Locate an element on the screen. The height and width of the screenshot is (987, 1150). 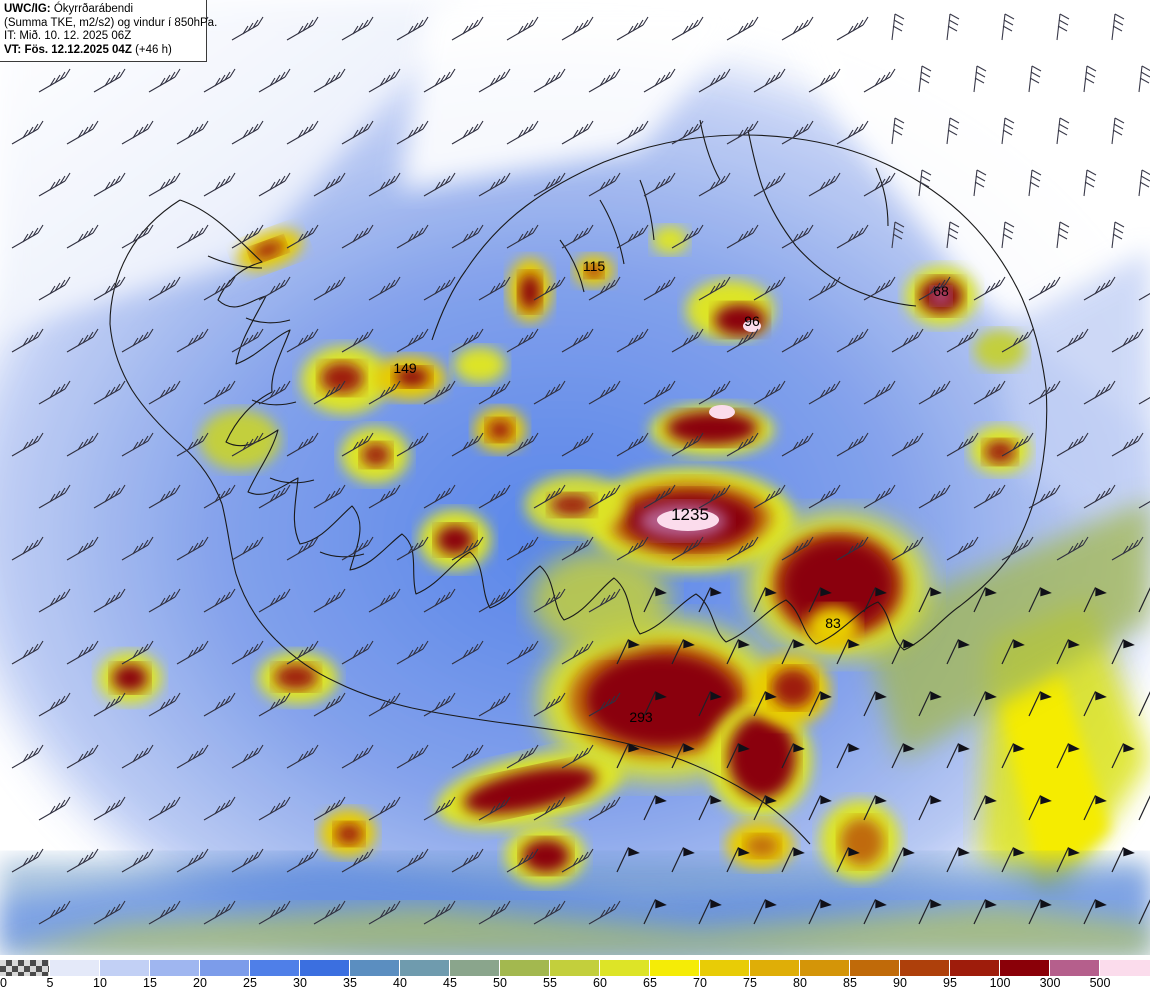
colorbar-tick: 30 is located at coordinates (300, 981).